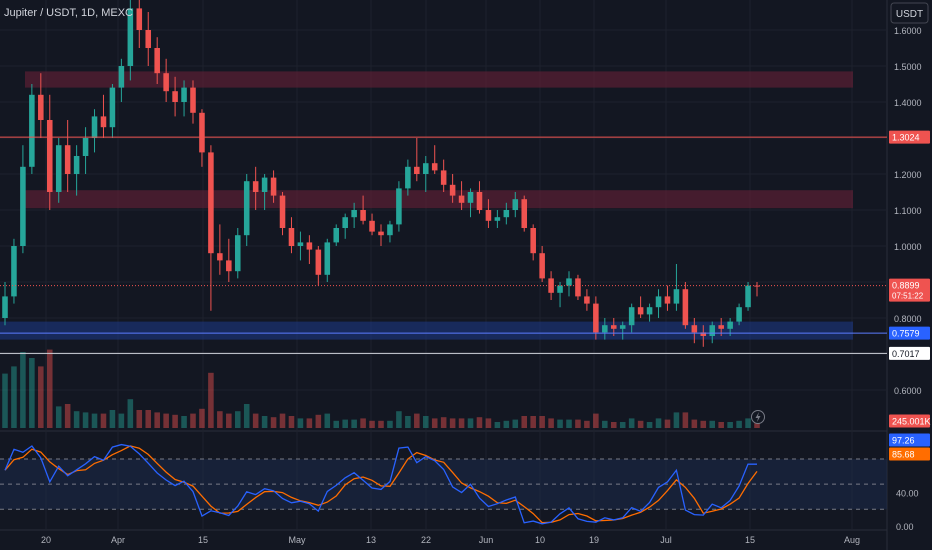  What do you see at coordinates (758, 417) in the screenshot?
I see `lightning-icon` at bounding box center [758, 417].